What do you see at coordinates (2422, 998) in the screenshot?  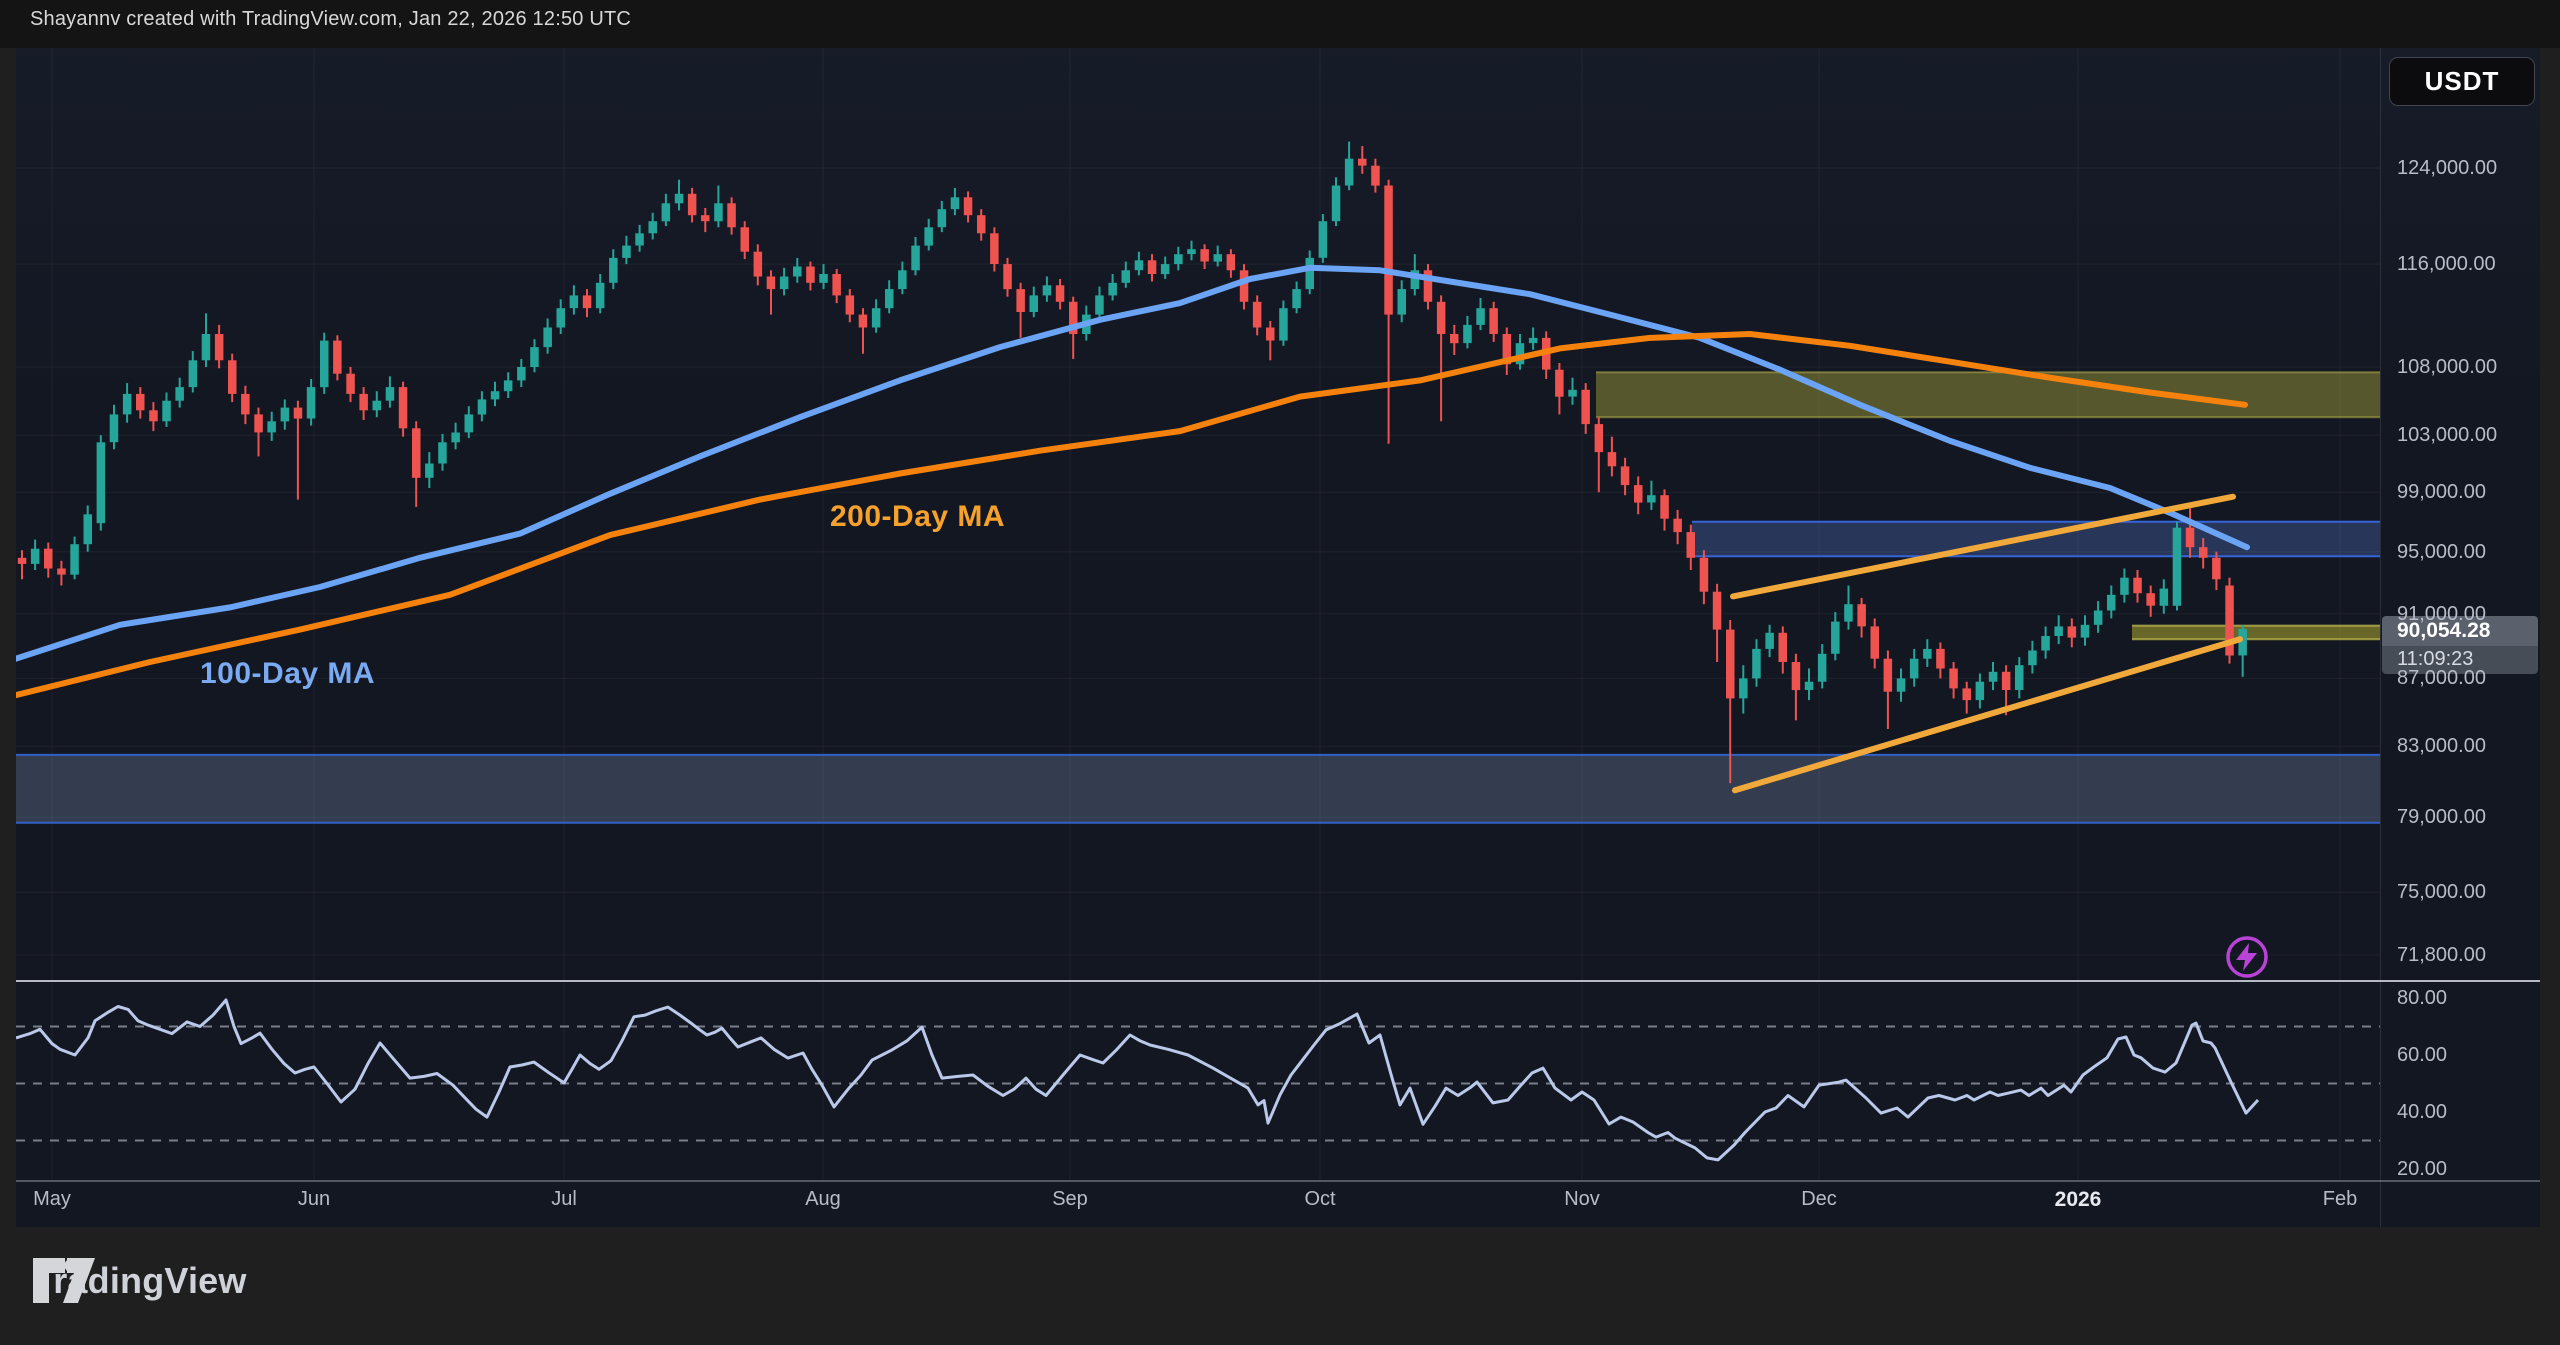 I see `rsi-axis-label: 80.00` at bounding box center [2422, 998].